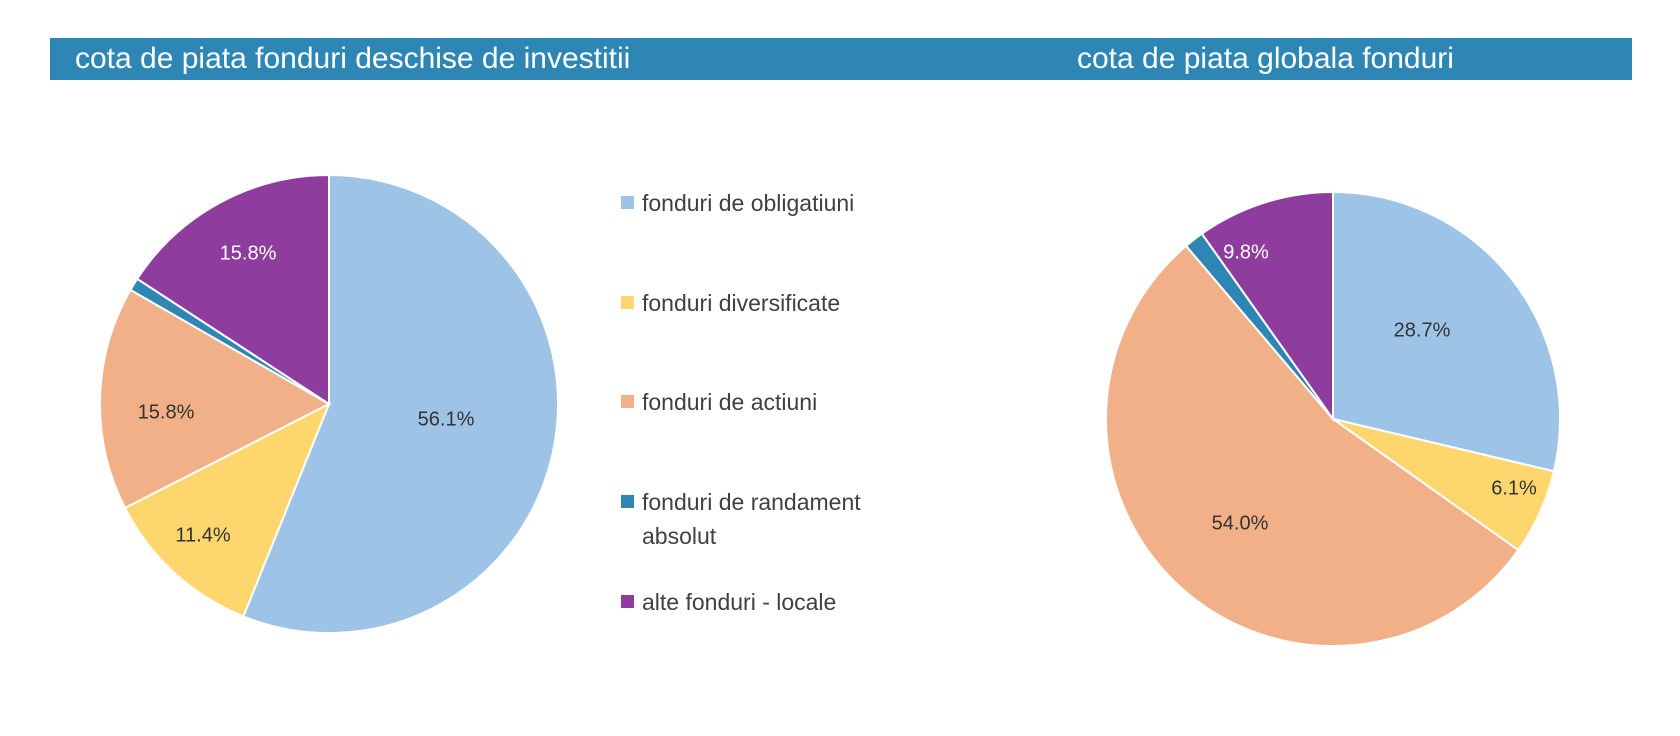 This screenshot has width=1680, height=736. What do you see at coordinates (248, 253) in the screenshot?
I see `data-label-alte-fonduri-locale: 15.8%` at bounding box center [248, 253].